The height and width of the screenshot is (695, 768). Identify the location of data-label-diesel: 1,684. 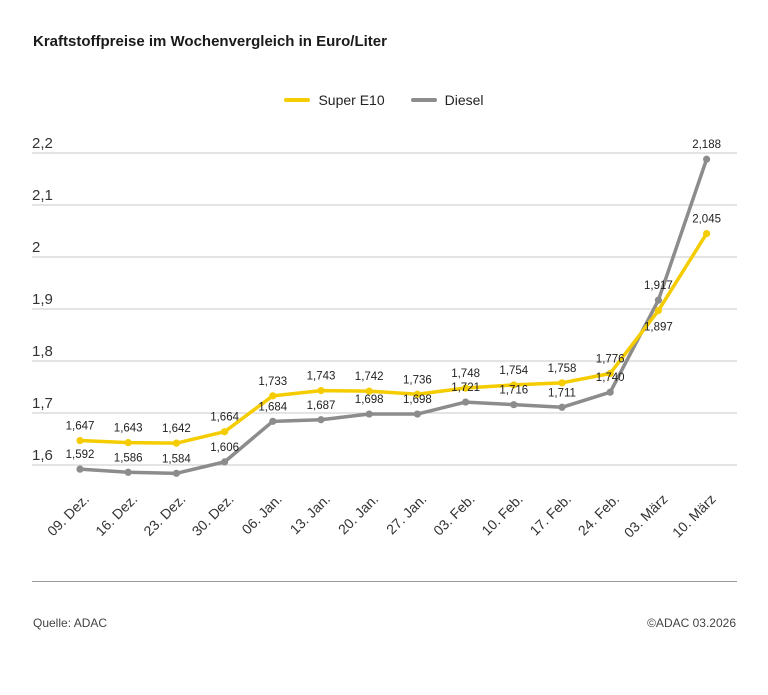
(272, 407).